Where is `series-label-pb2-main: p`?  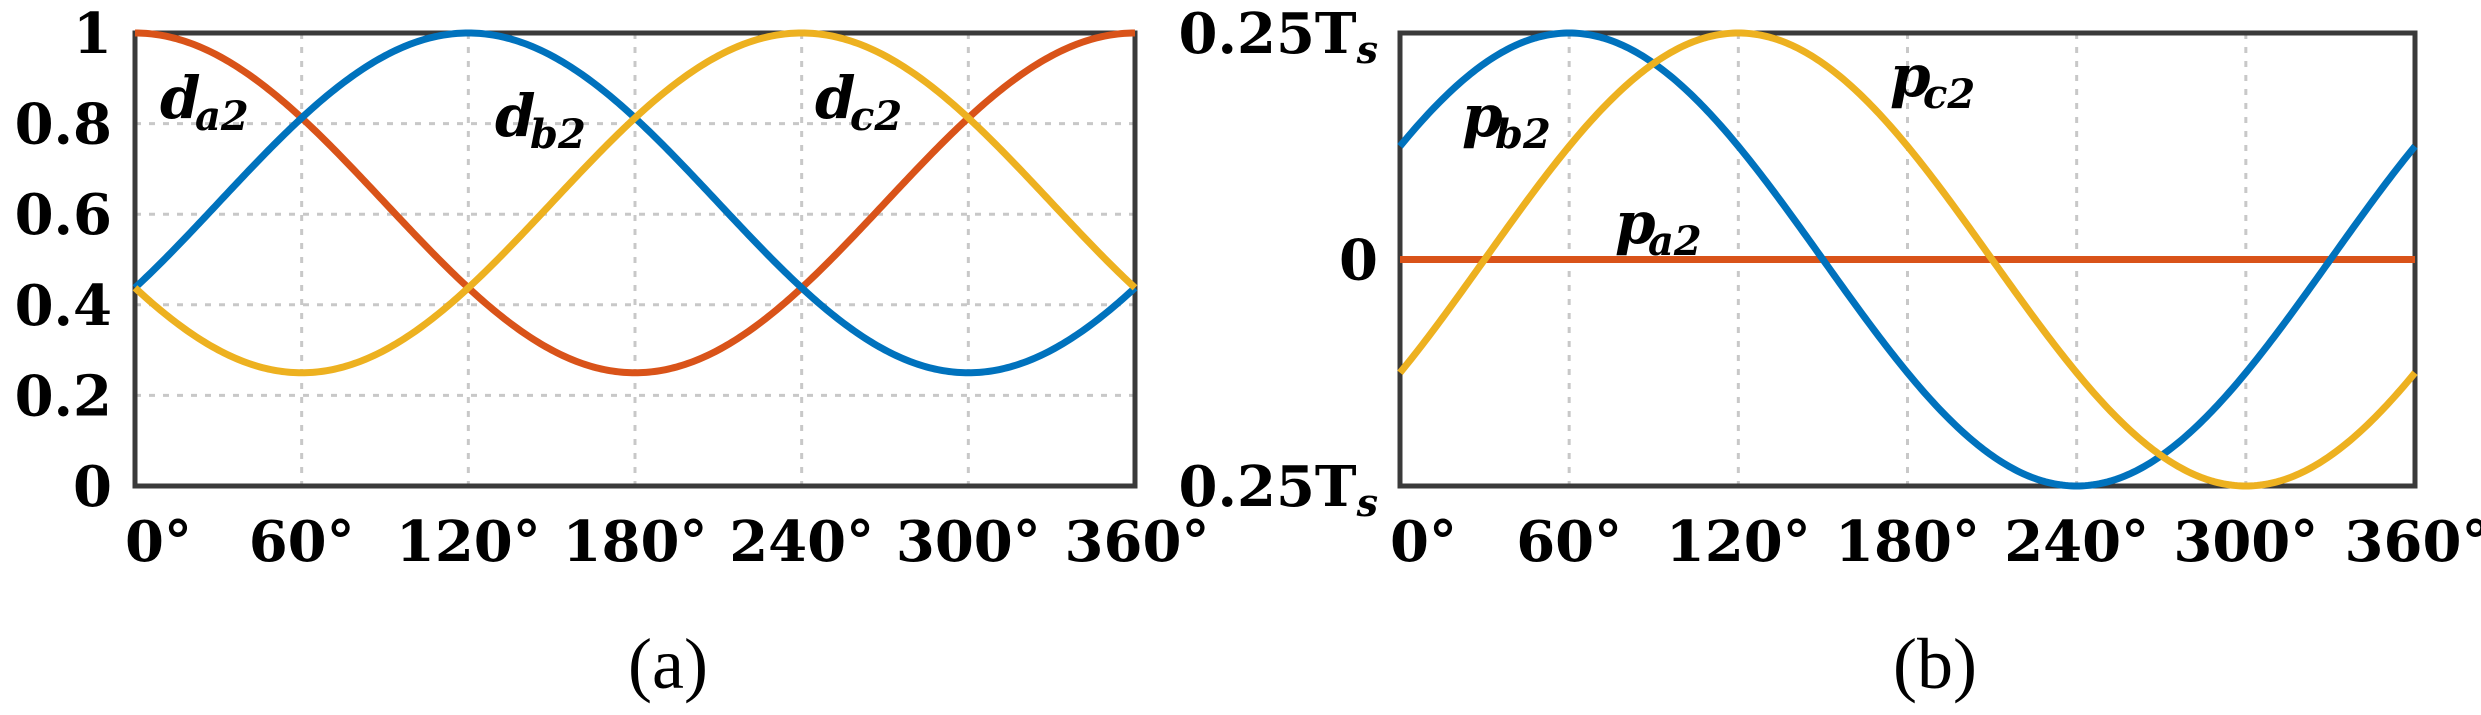
series-label-pb2-main: p is located at coordinates (1482, 116).